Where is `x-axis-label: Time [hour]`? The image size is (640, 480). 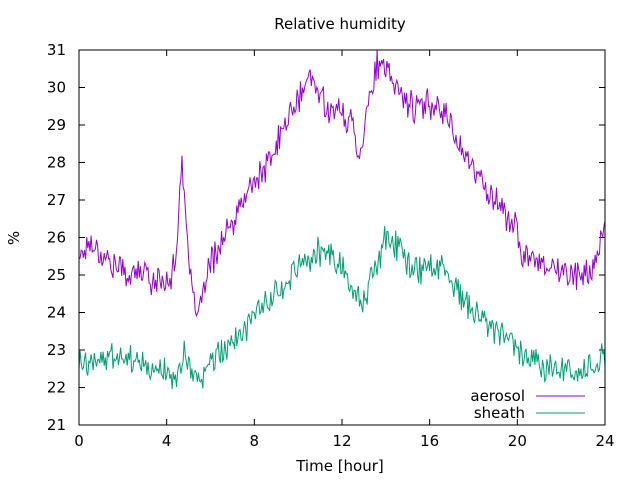 x-axis-label: Time [hour] is located at coordinates (339, 466).